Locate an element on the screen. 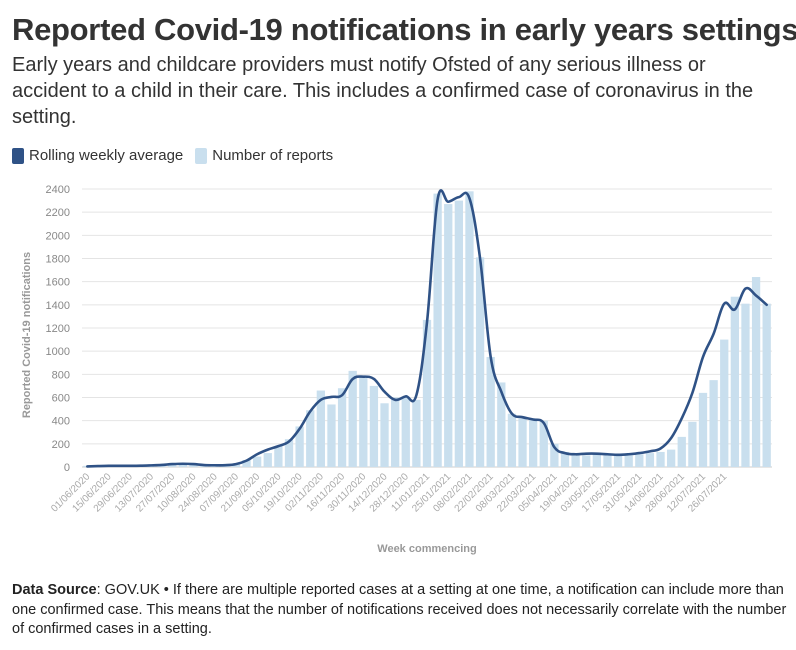 The image size is (796, 650). y-tick-label: 2000 is located at coordinates (58, 236).